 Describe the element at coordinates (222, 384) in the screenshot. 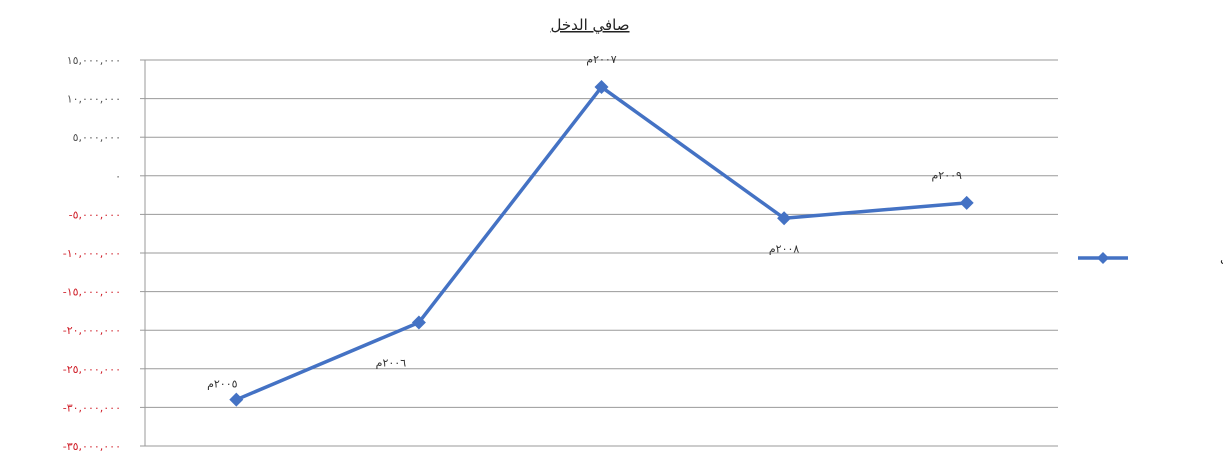

I see `data-label: ٢٠٠٥م` at that location.